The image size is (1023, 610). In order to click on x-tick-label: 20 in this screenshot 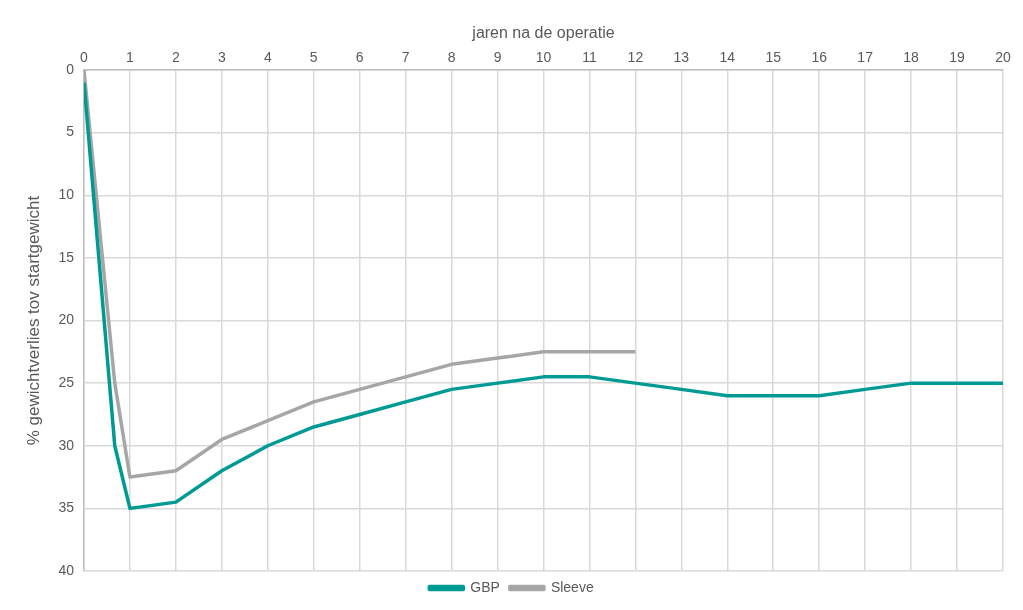, I will do `click(1003, 57)`.